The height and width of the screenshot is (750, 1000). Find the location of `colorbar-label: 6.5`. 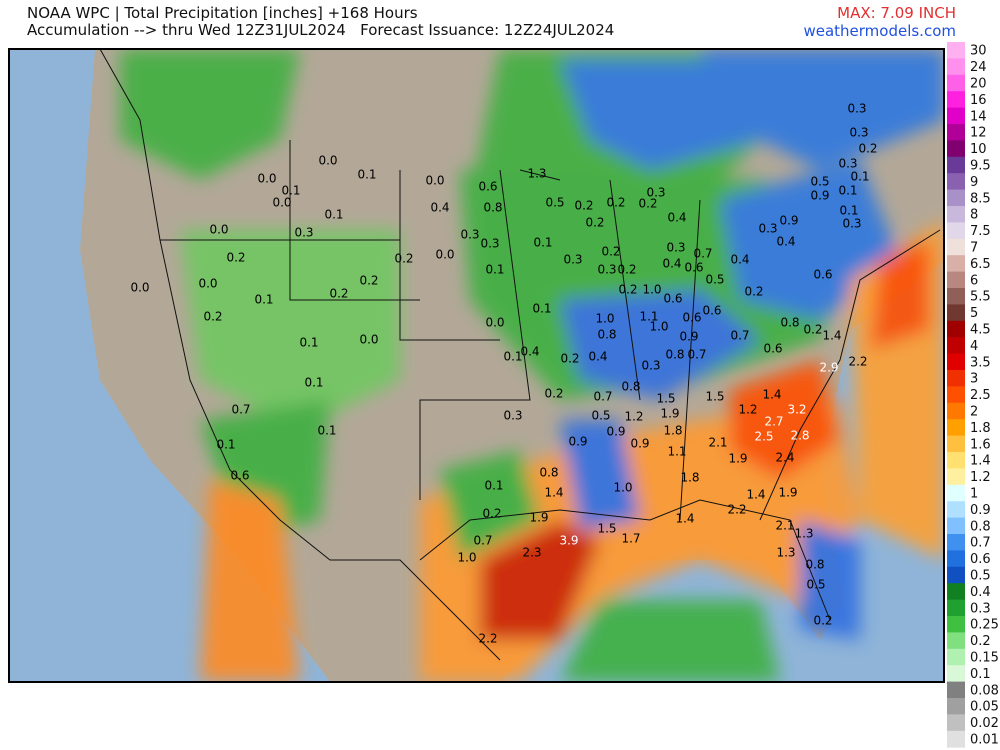

colorbar-label: 6.5 is located at coordinates (980, 264).